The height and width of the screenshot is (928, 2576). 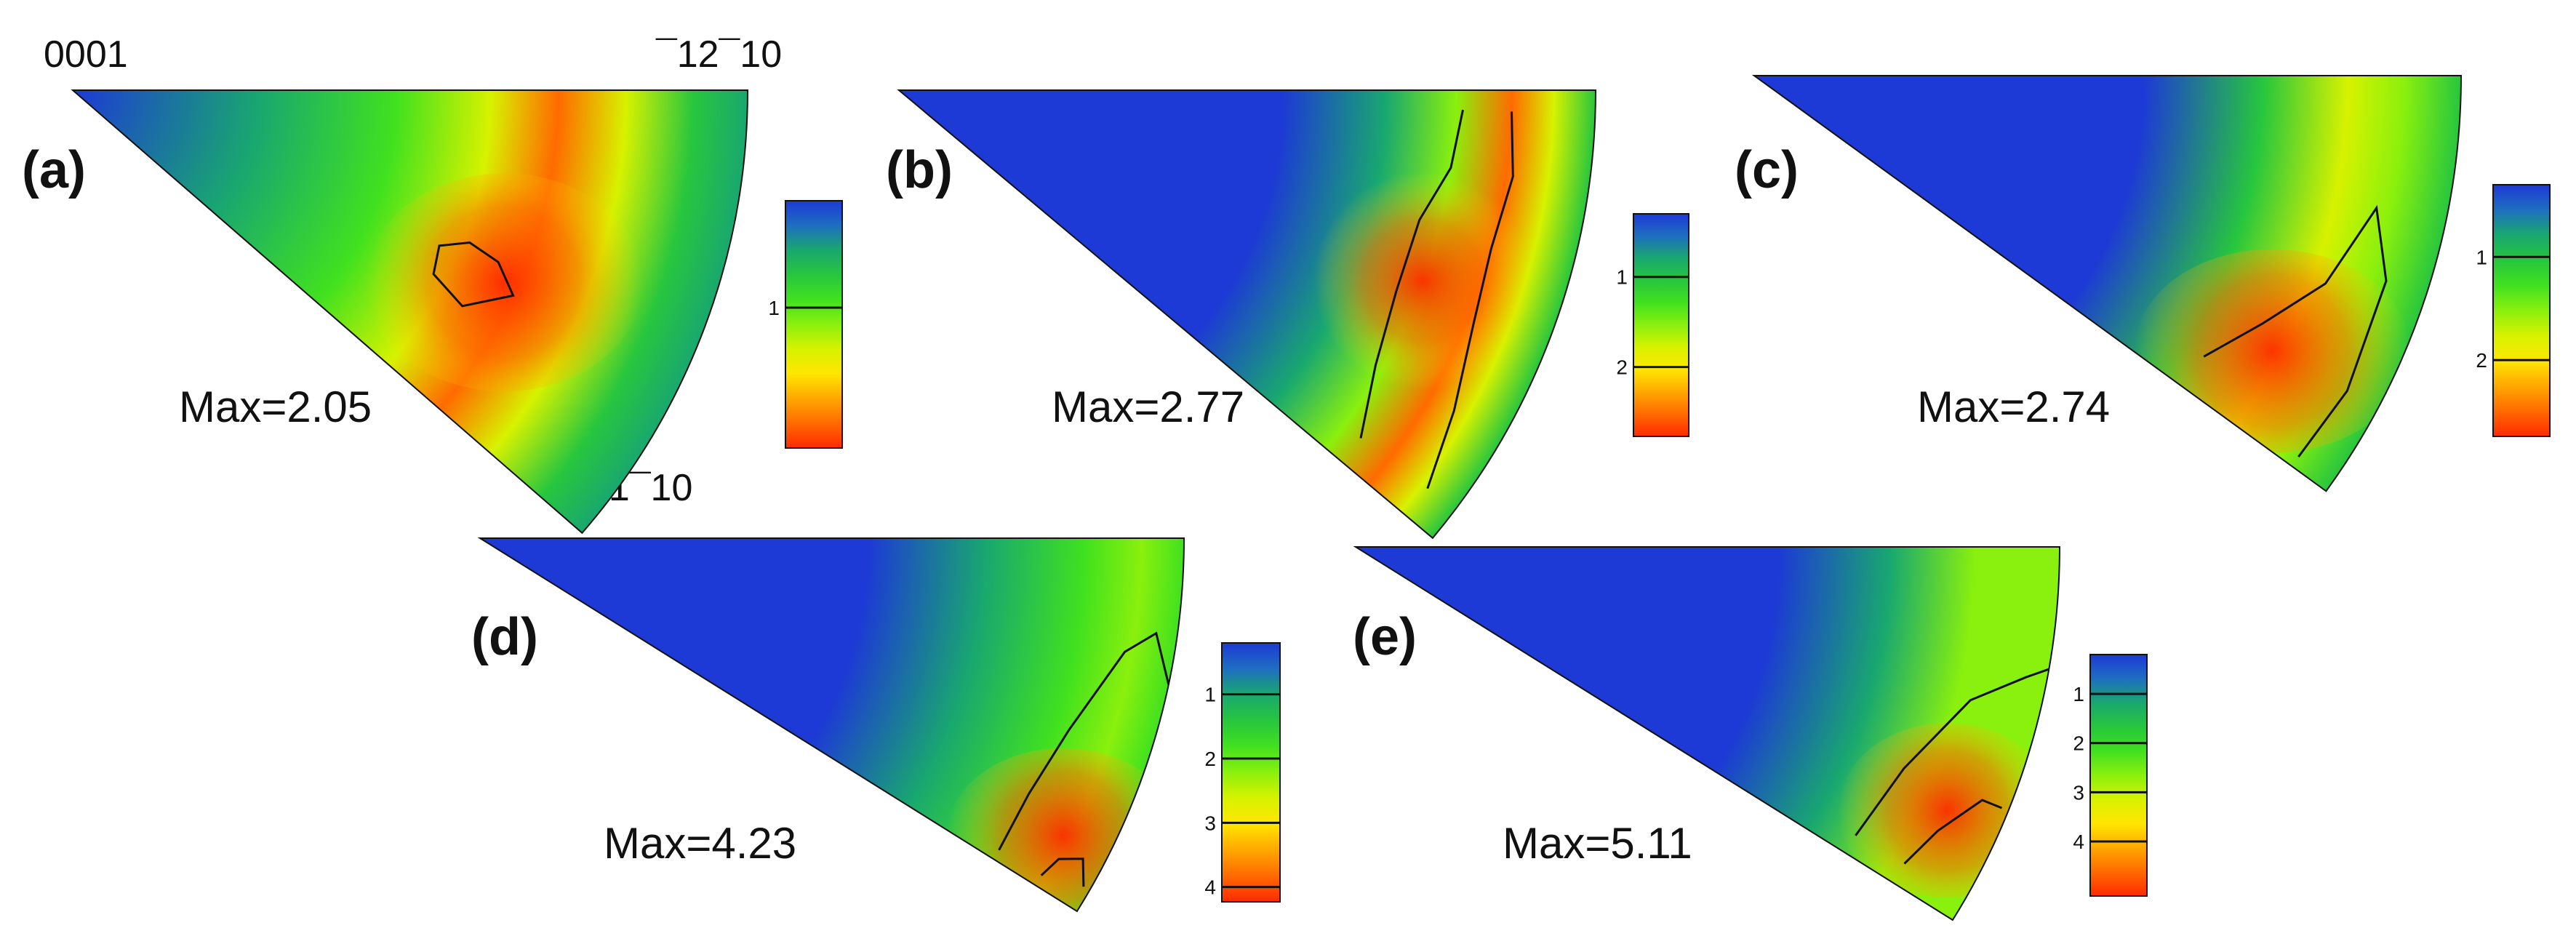 What do you see at coordinates (275, 407) in the screenshot?
I see `max-label-a: Max=2.05` at bounding box center [275, 407].